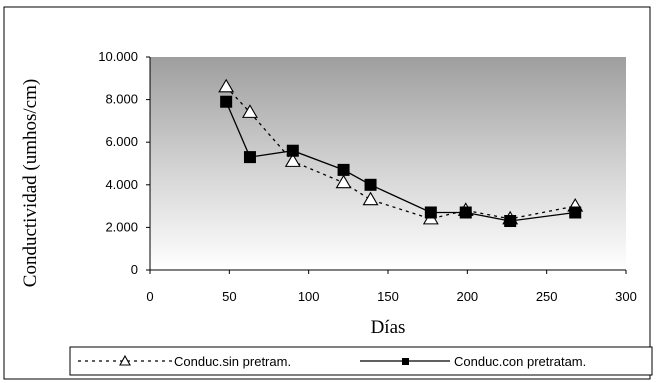 This screenshot has height=383, width=656. What do you see at coordinates (30, 183) in the screenshot?
I see `y-axis-title: Conductividad (umhos/cm)` at bounding box center [30, 183].